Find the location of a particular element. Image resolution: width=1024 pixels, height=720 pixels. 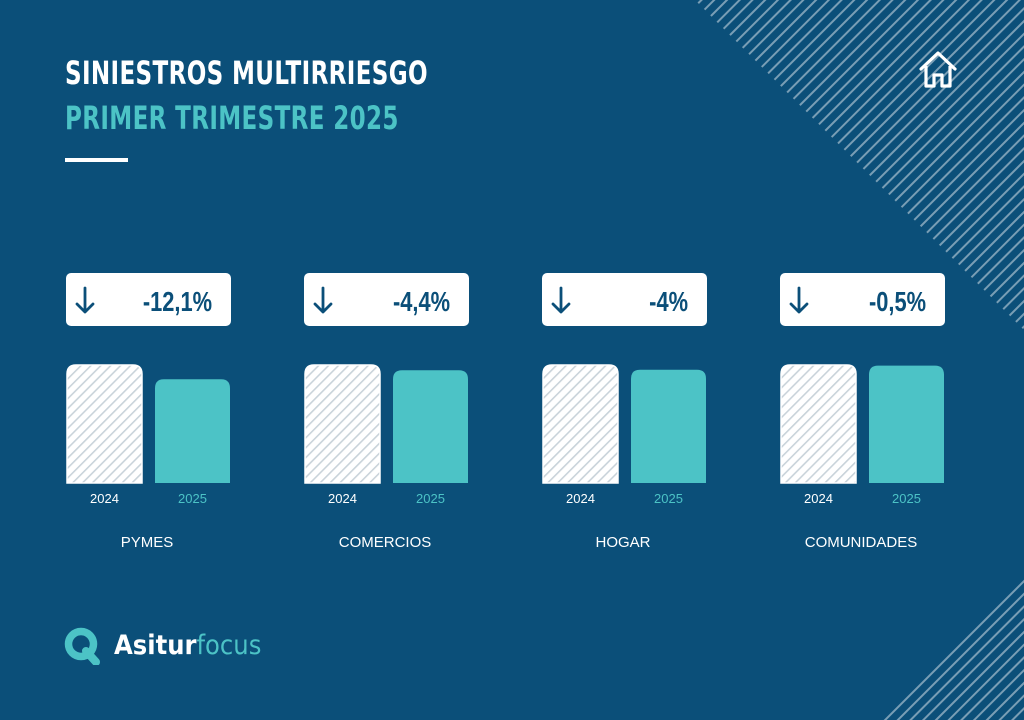

page-title: SINIESTROS MULTIRRIESGO is located at coordinates (246, 73).